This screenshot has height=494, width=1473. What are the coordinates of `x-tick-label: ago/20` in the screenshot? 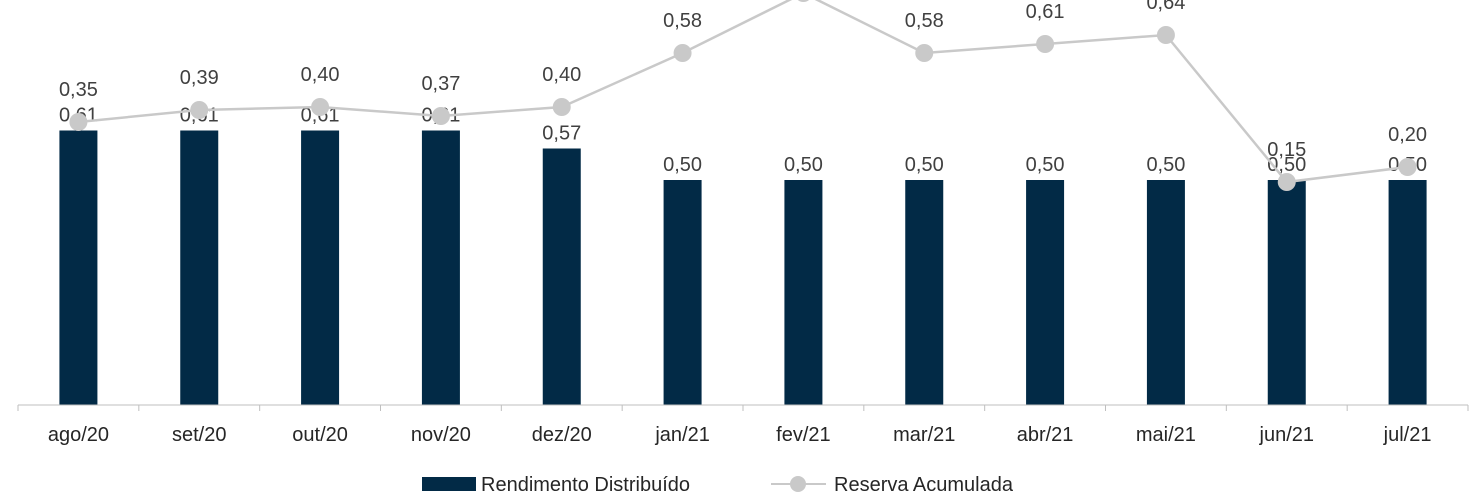 It's located at (78, 435).